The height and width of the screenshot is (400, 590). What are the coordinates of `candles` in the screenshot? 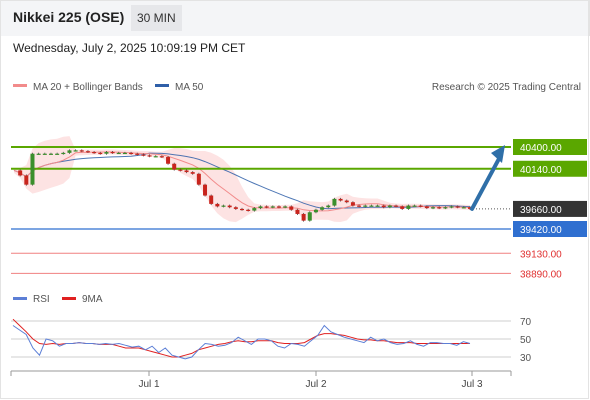 It's located at (245, 185).